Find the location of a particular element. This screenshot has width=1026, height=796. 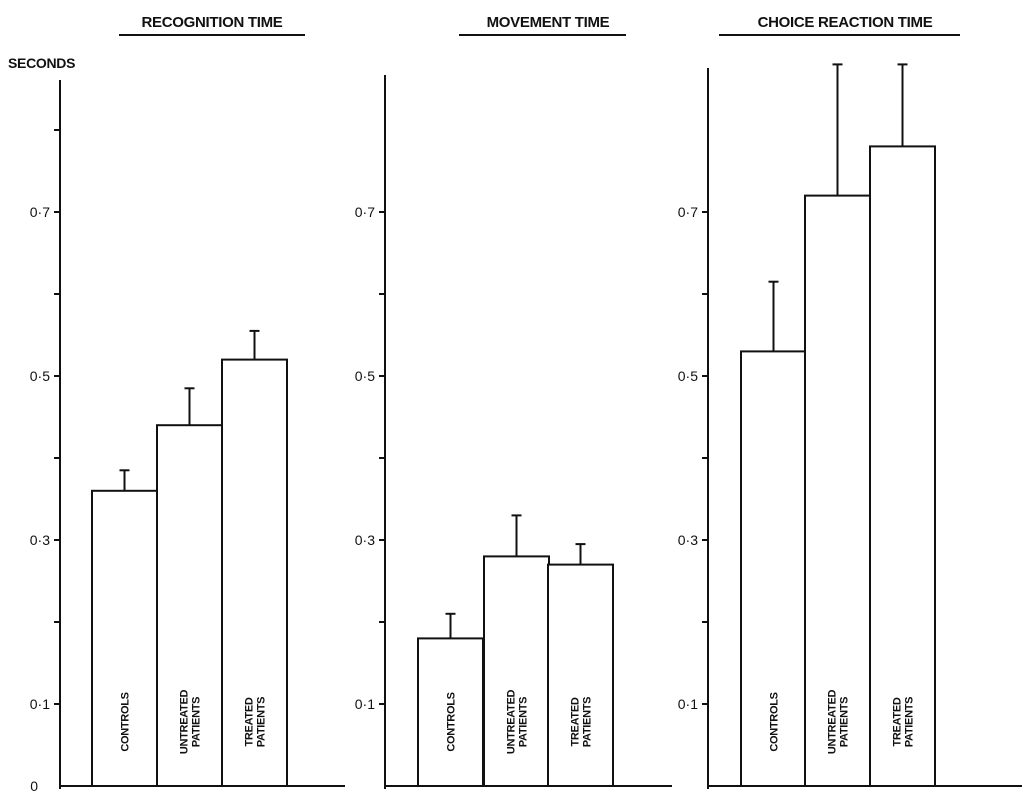

chart-title: RECOGNITION TIME is located at coordinates (211, 22).